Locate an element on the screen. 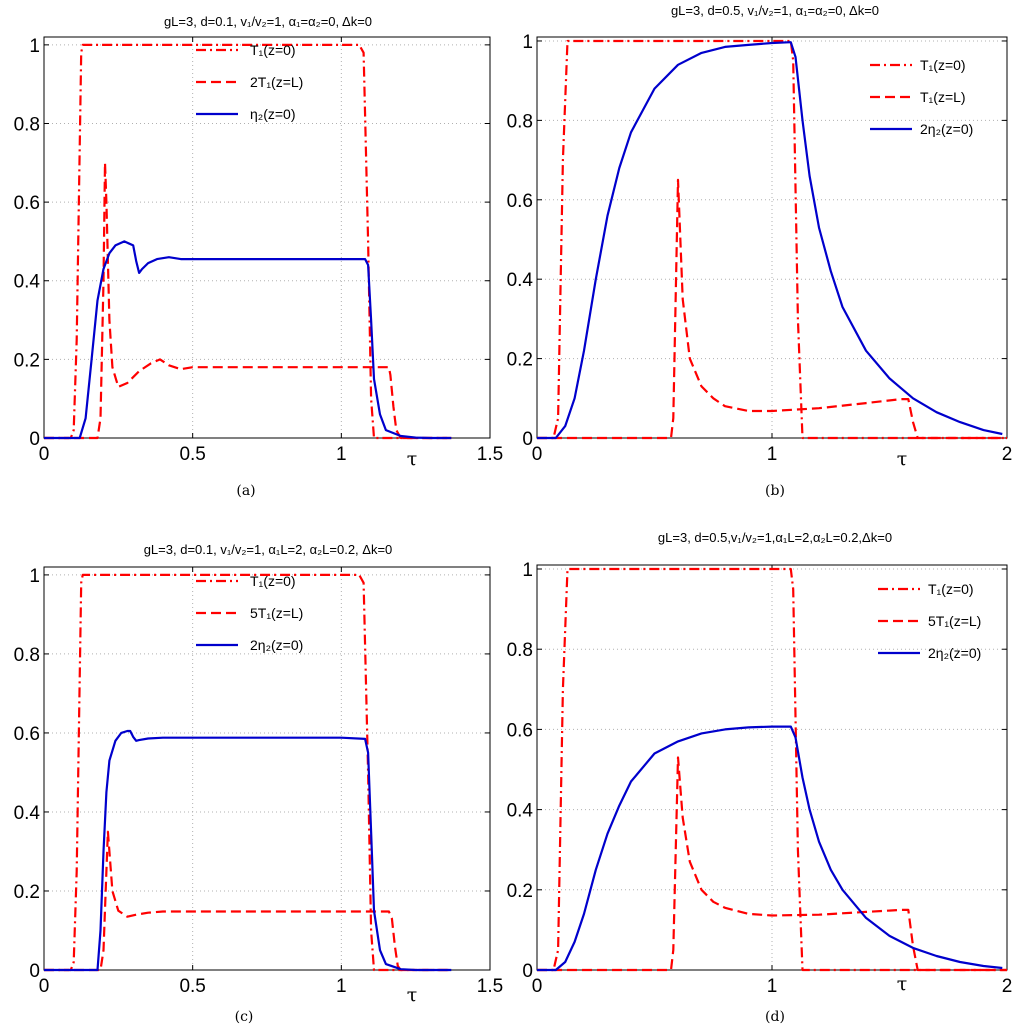  panel-caption: (d) is located at coordinates (775, 1017).